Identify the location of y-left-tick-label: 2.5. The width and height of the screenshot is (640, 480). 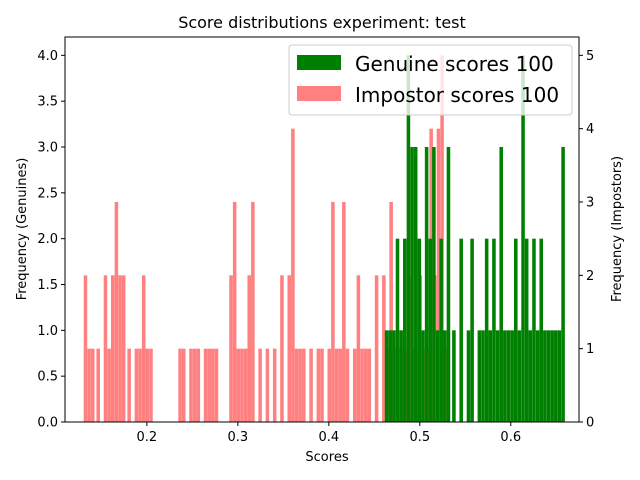
(47, 193).